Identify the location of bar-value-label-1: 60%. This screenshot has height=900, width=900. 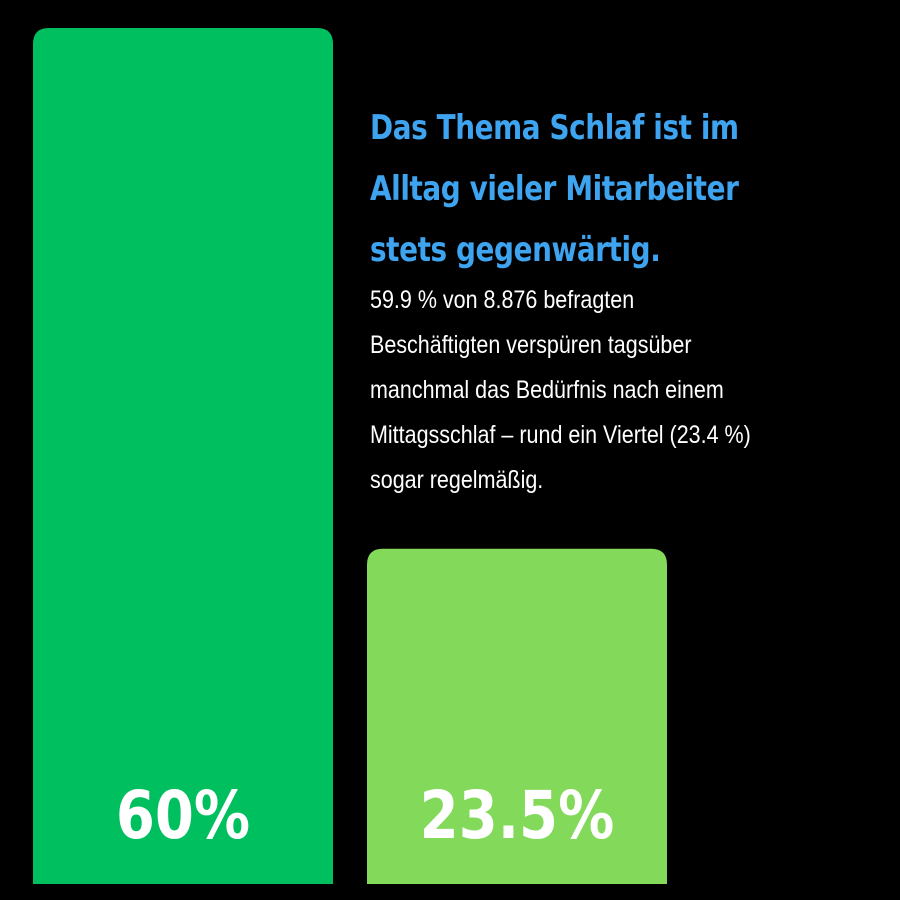
(183, 816).